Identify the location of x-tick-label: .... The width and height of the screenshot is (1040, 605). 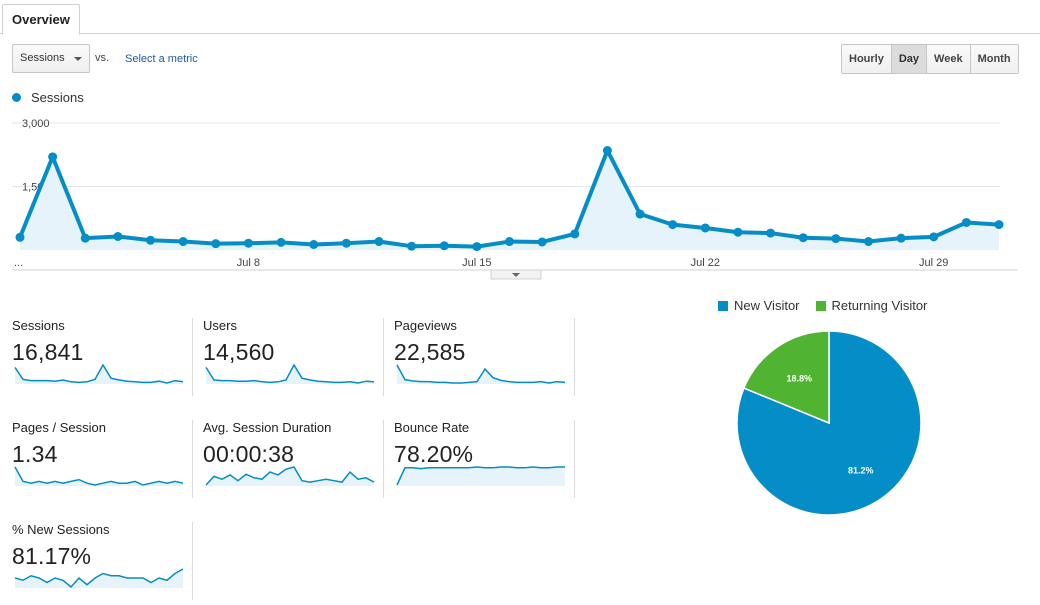
(18, 263).